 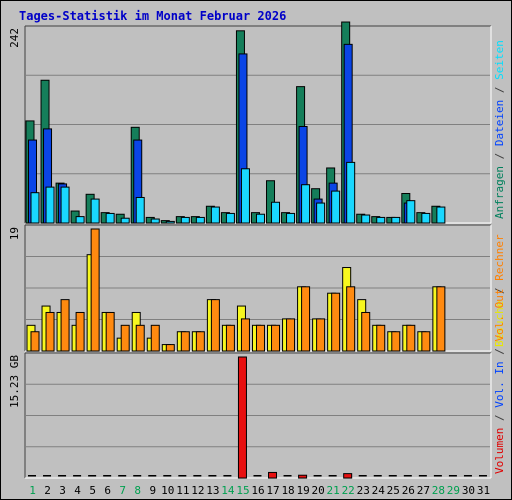 I want to click on panel-volume-legend: Volumen / Vol. In / Vol. Out, so click(x=499, y=381).